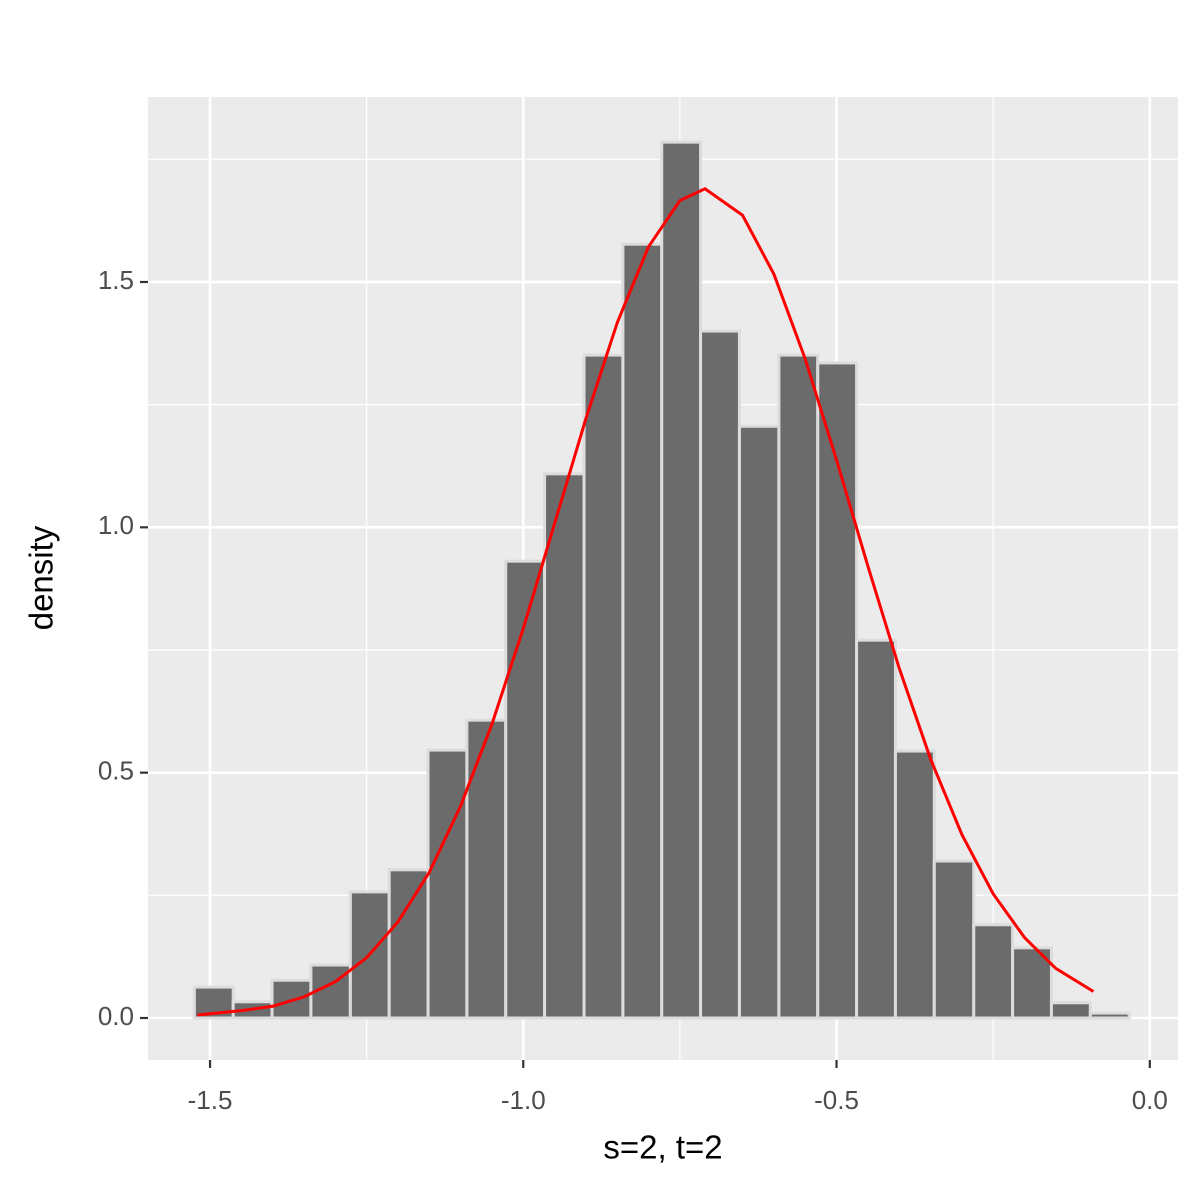 This screenshot has height=1200, width=1200. I want to click on x-axis-title: s=2, t=2, so click(662, 1147).